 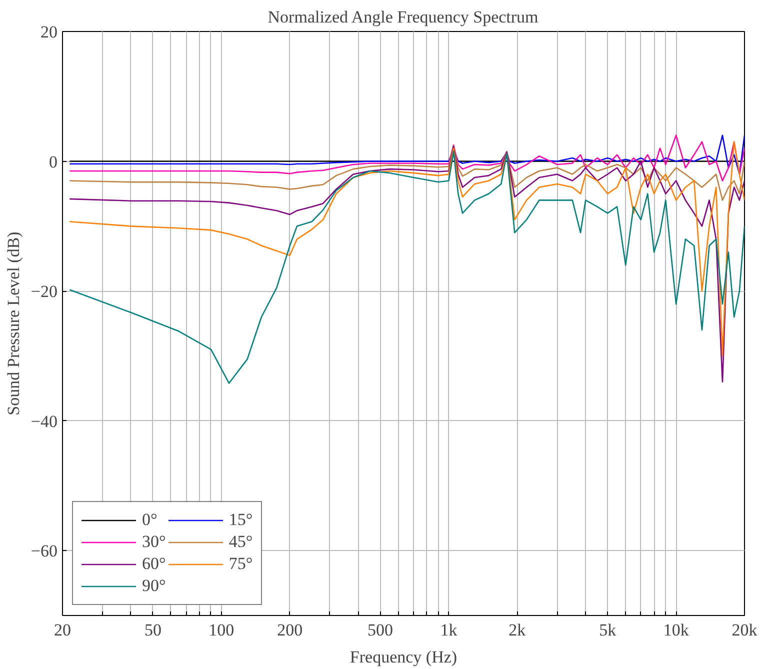 I want to click on legend-label: 60°, so click(x=154, y=564).